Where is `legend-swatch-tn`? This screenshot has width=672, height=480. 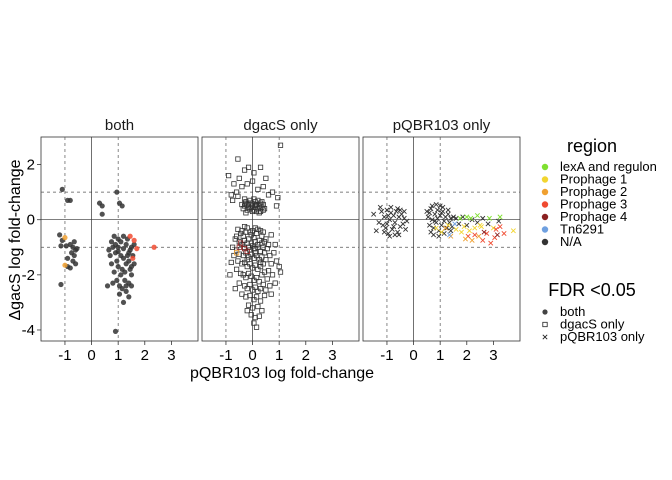
legend-swatch-tn is located at coordinates (545, 229).